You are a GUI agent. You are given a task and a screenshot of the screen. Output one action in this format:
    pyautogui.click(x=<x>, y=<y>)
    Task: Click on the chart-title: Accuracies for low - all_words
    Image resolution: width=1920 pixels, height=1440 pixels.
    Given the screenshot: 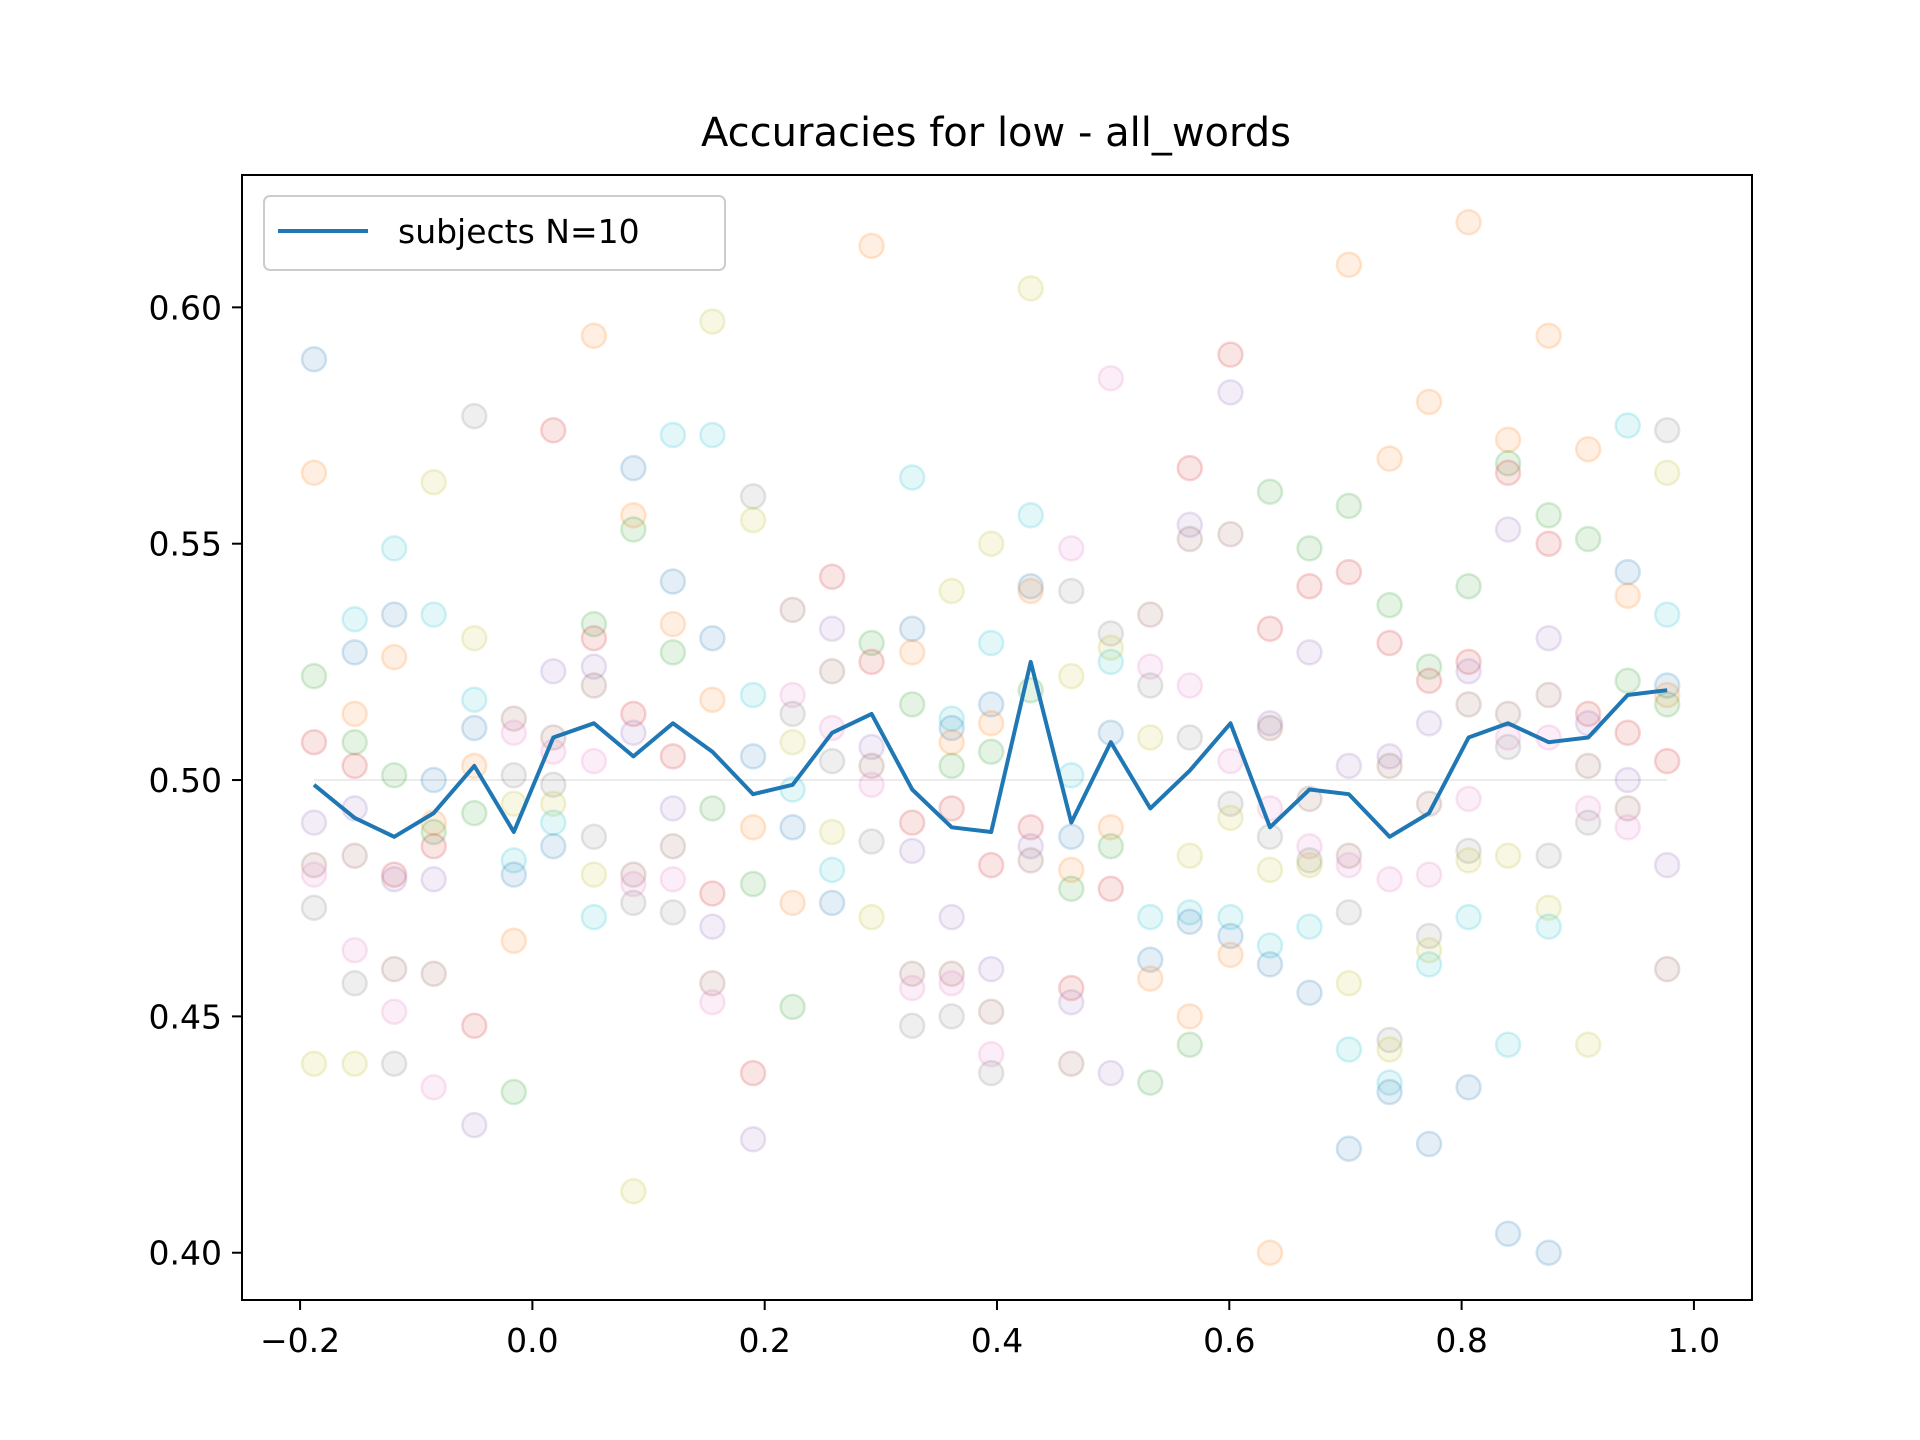 What is the action you would take?
    pyautogui.click(x=996, y=133)
    